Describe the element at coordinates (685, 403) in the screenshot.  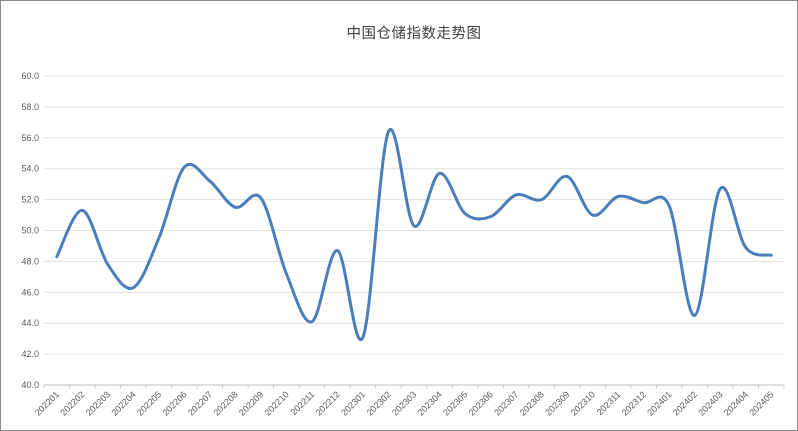
I see `svg-text: 202402` at that location.